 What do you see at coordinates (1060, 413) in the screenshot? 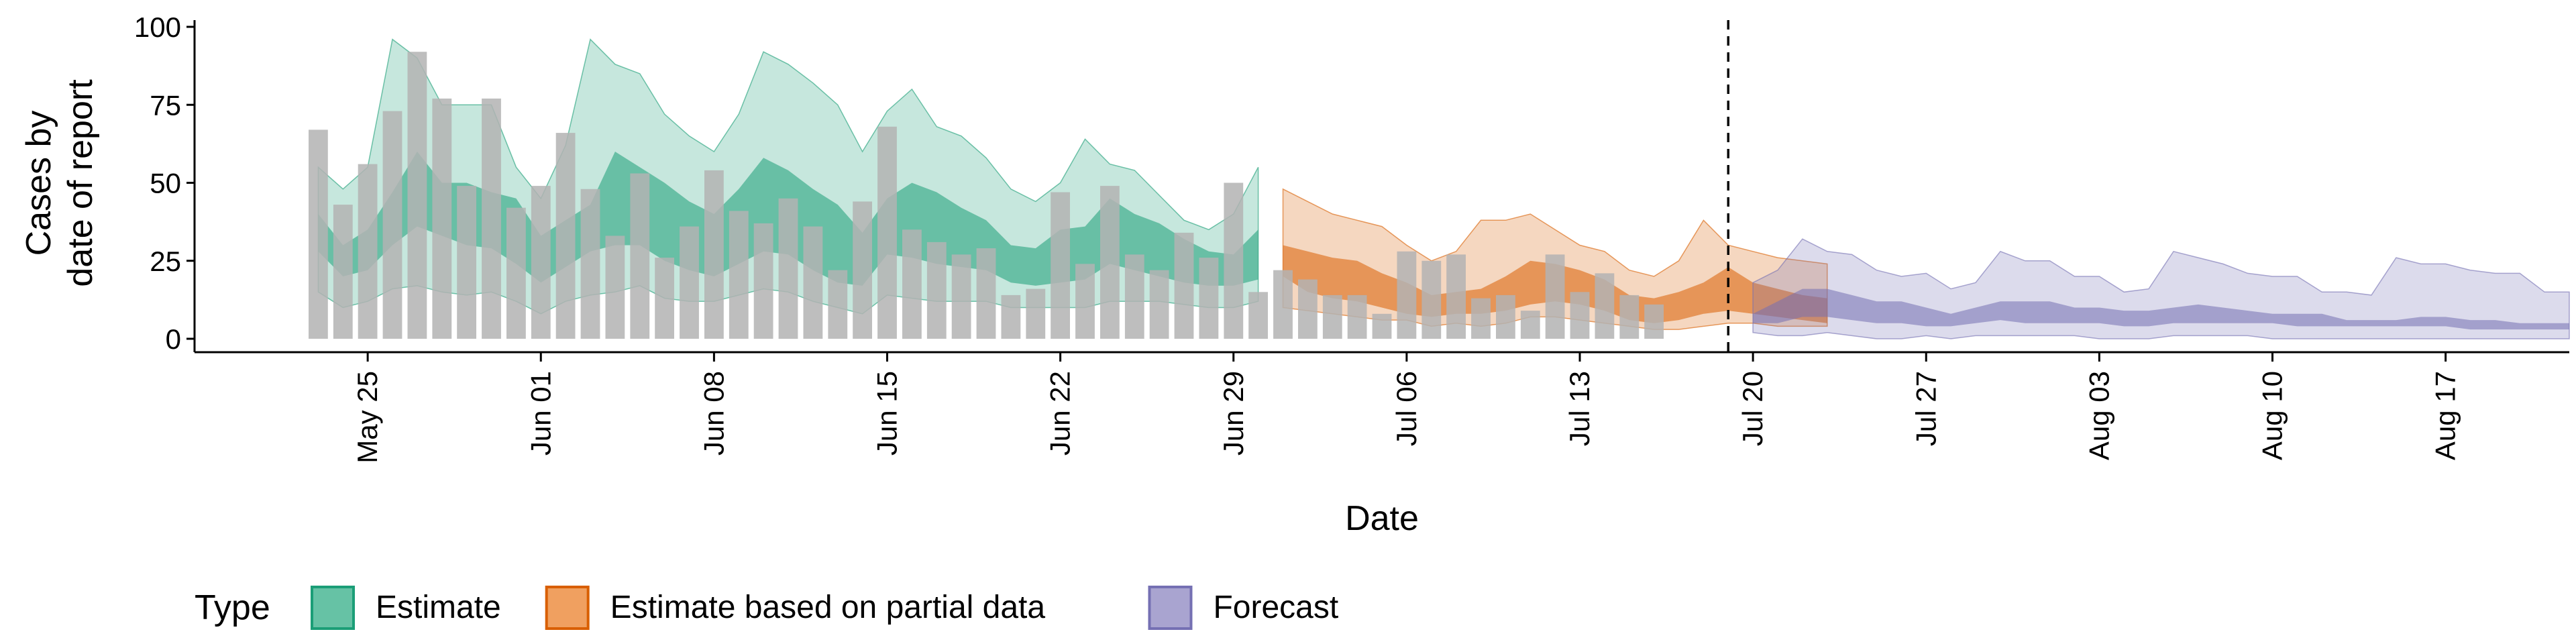
I see `x-tick-label: Jun 22` at bounding box center [1060, 413].